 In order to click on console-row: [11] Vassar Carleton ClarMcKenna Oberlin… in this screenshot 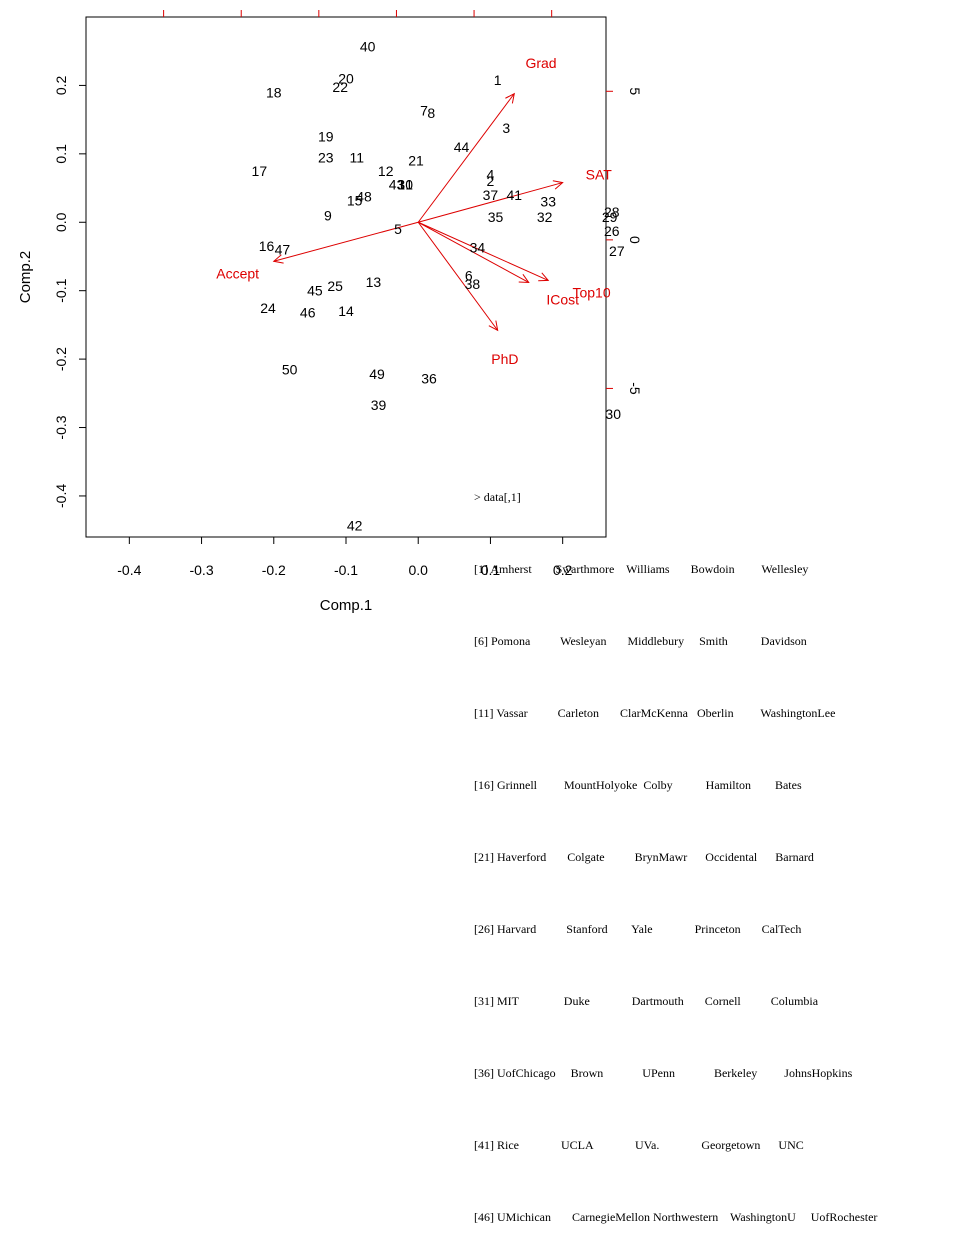, I will do `click(655, 713)`.